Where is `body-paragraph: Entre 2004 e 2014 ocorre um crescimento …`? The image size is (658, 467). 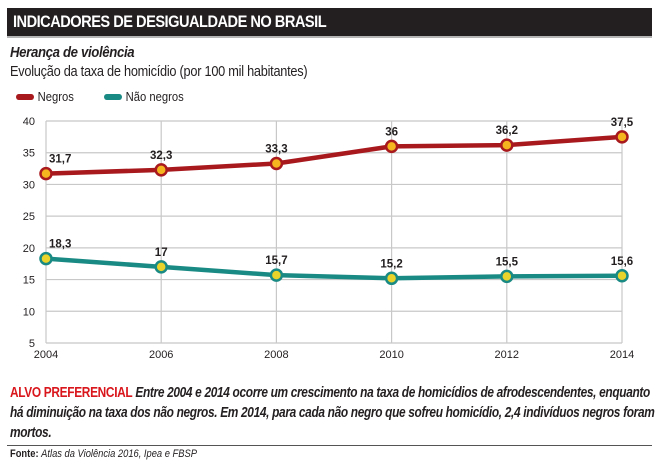 body-paragraph: Entre 2004 e 2014 ocorre um crescimento … is located at coordinates (332, 413).